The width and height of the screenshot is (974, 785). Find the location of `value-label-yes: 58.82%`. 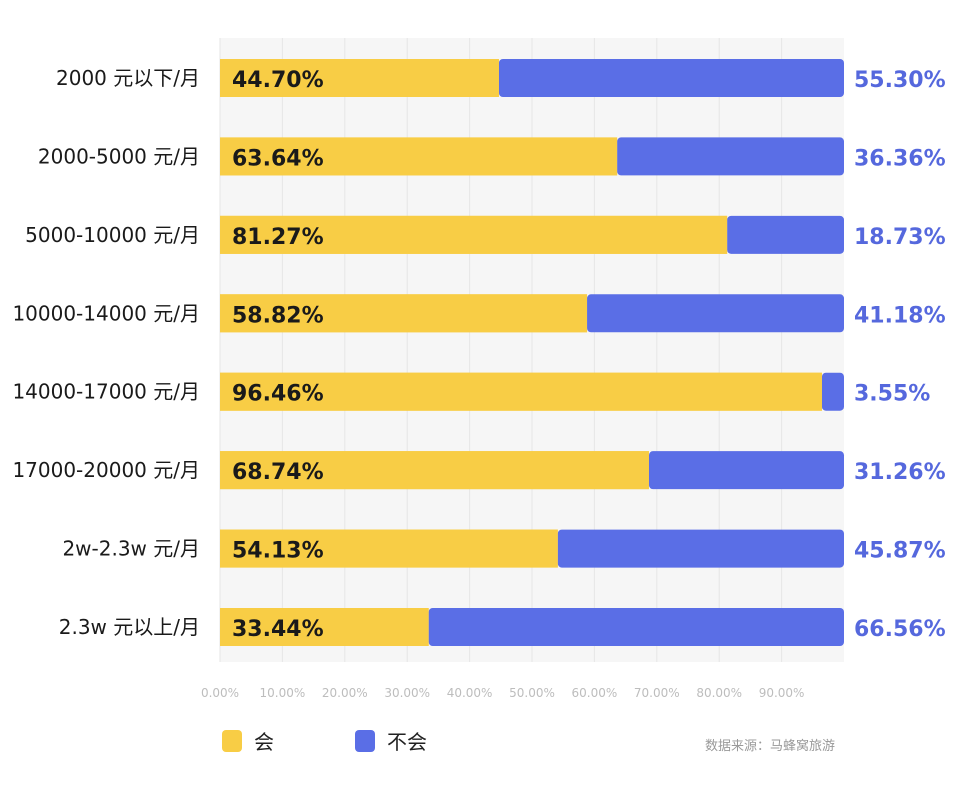

value-label-yes: 58.82% is located at coordinates (278, 315).